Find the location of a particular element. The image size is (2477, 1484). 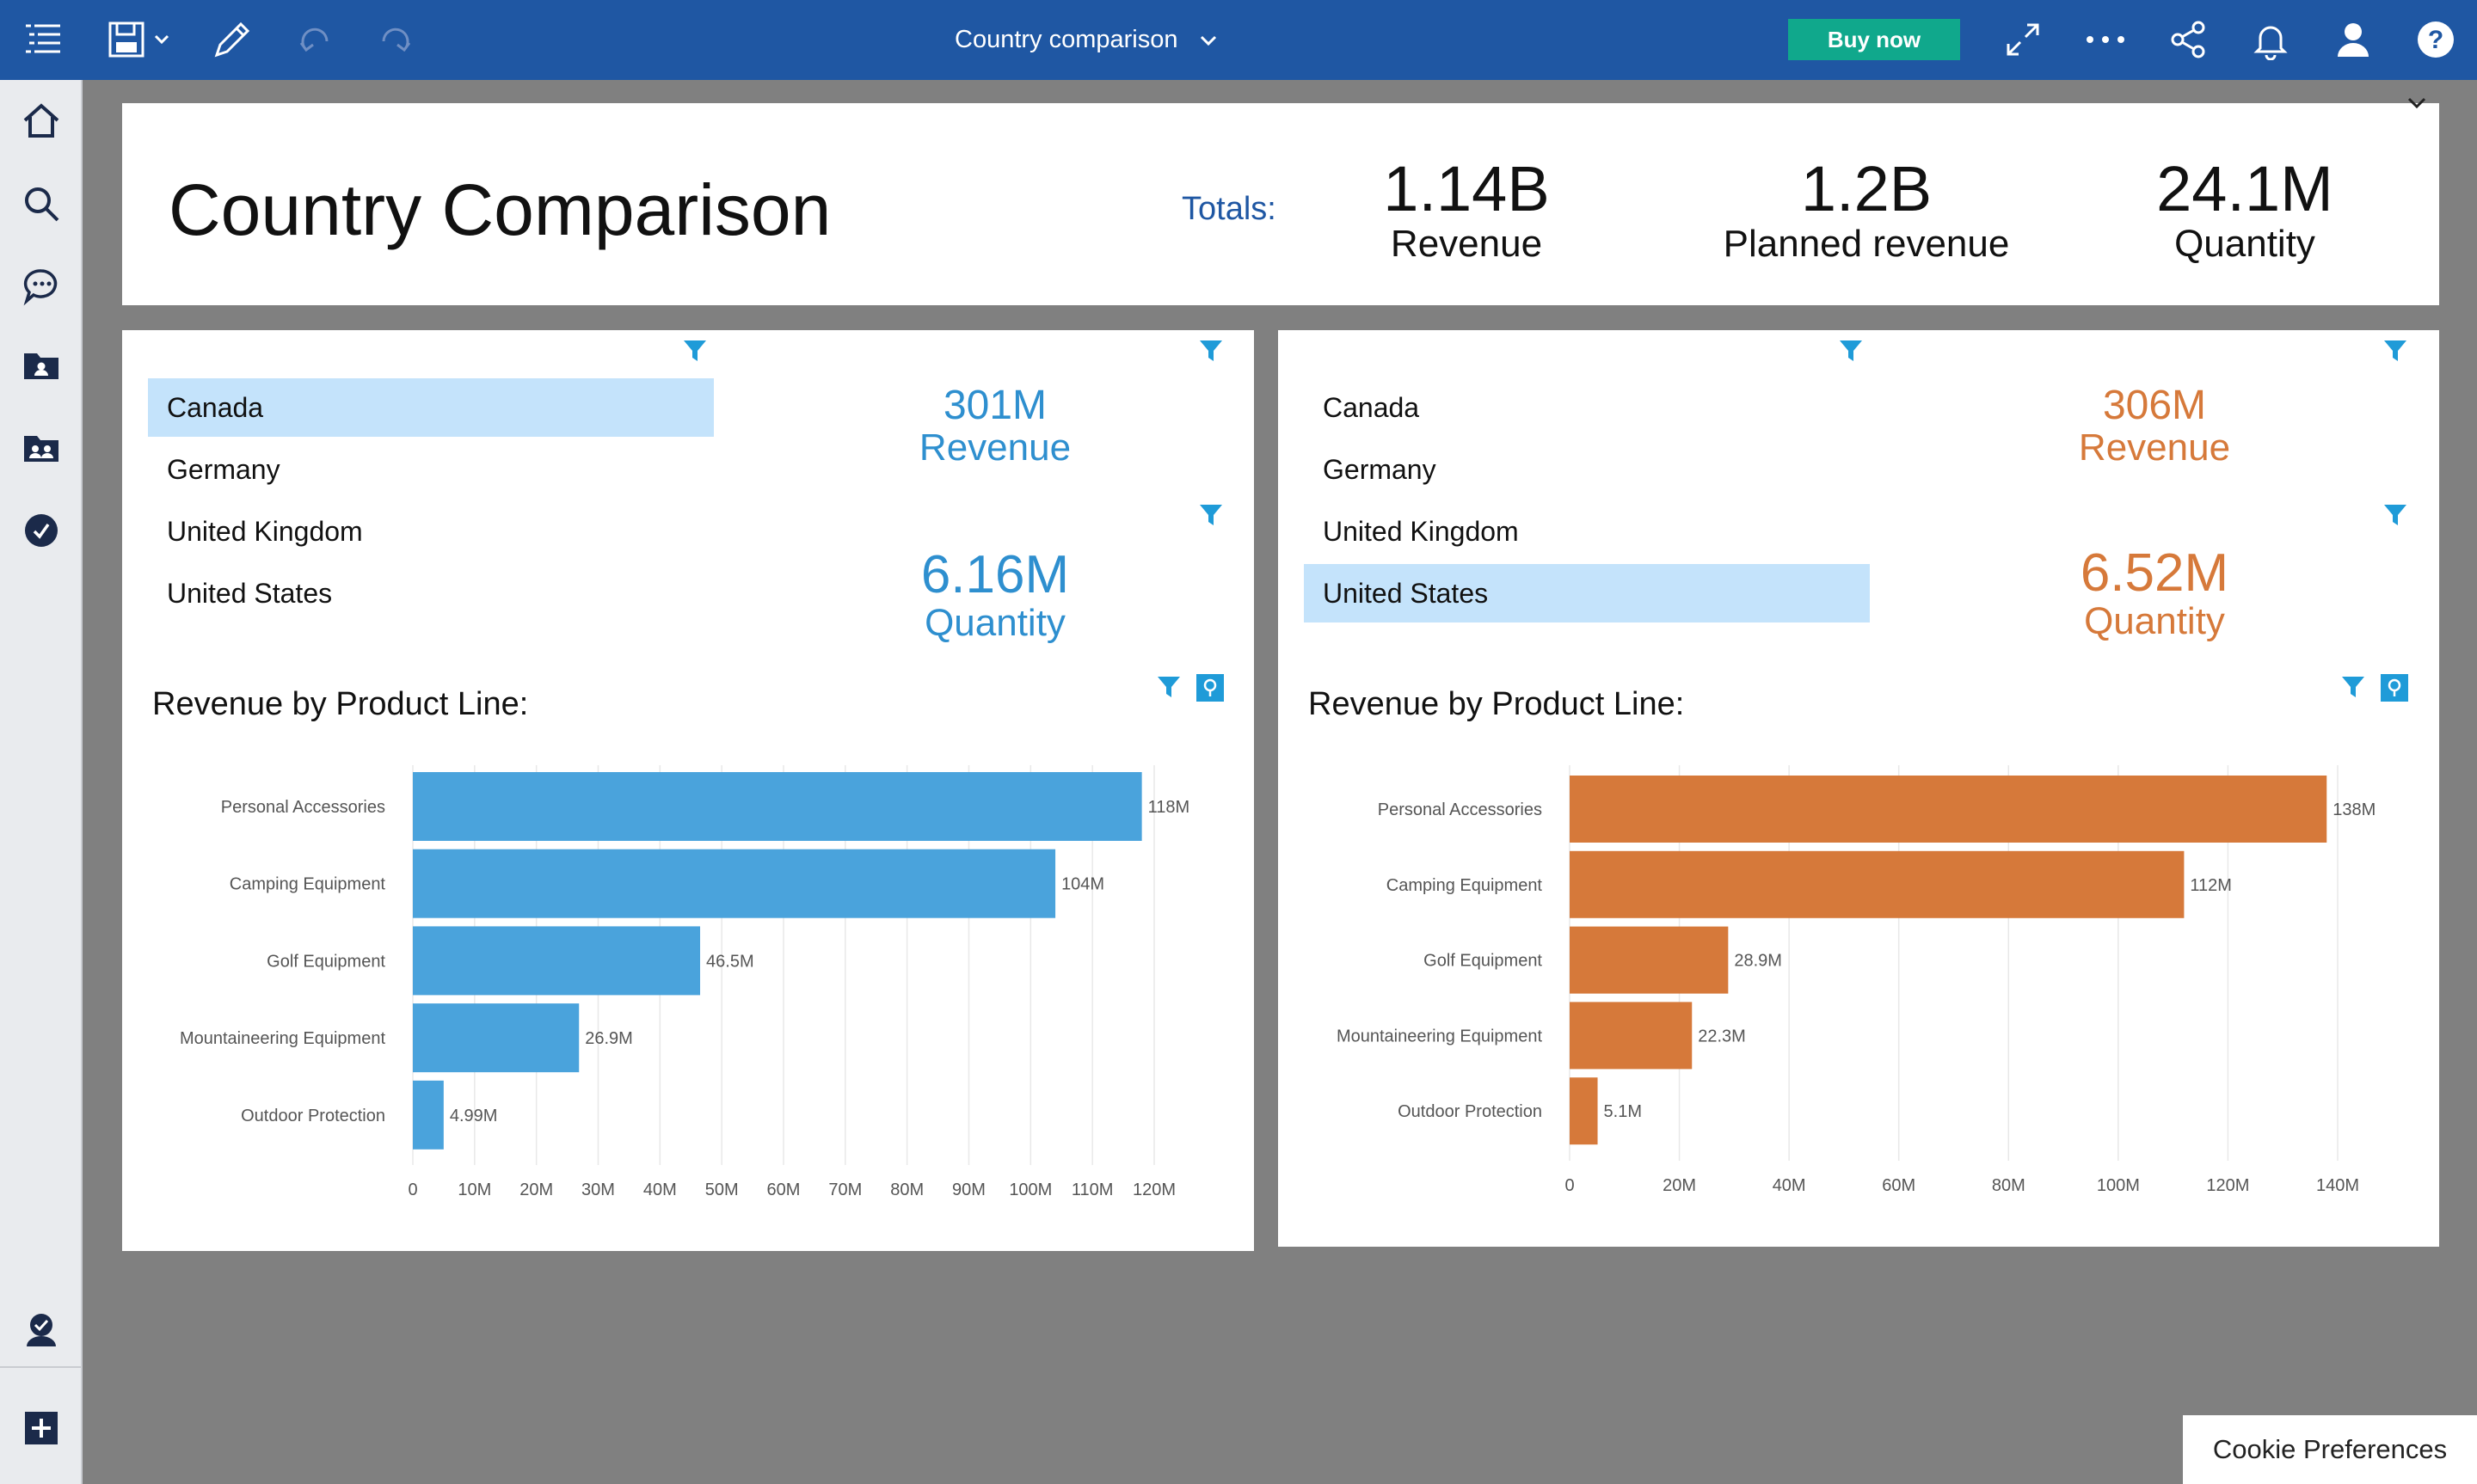

save-button is located at coordinates (138, 39).